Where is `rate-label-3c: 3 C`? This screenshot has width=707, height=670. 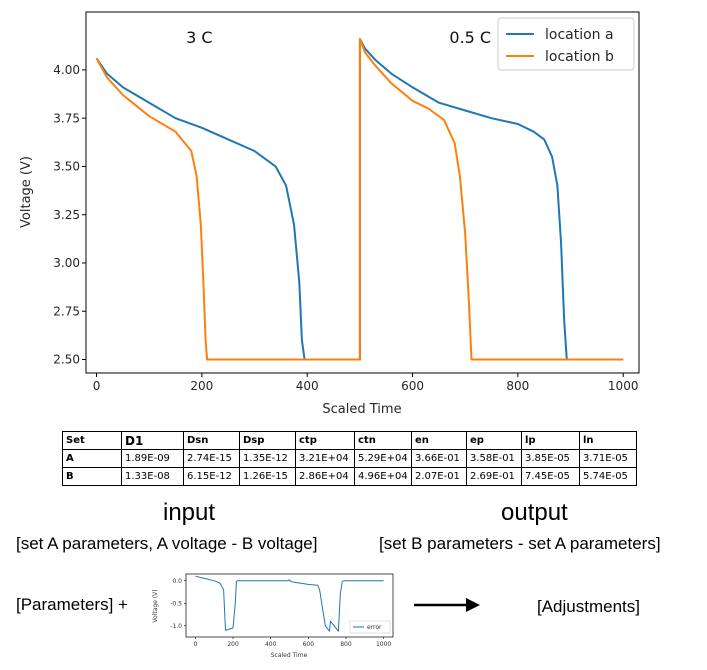
rate-label-3c: 3 C is located at coordinates (199, 37).